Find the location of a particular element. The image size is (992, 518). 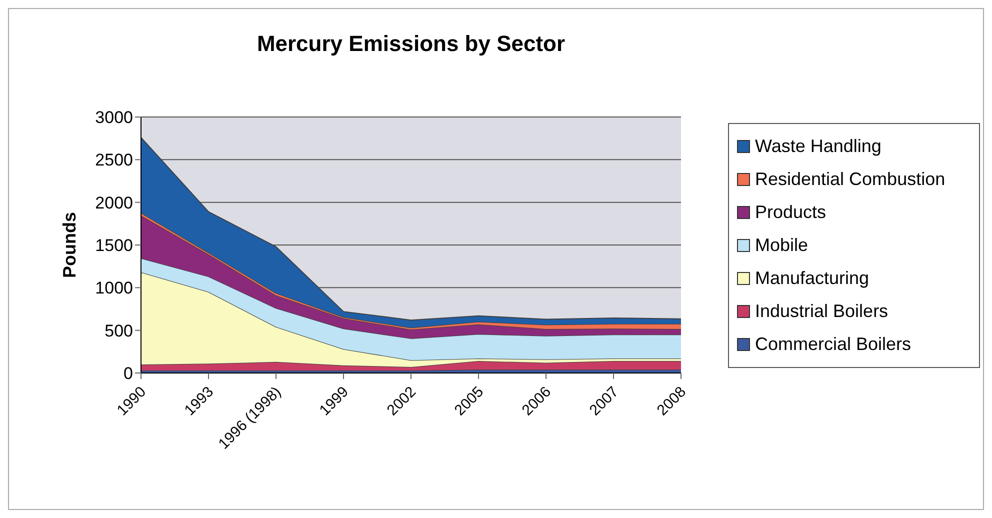

y-tick-label: 2000 is located at coordinates (114, 202).